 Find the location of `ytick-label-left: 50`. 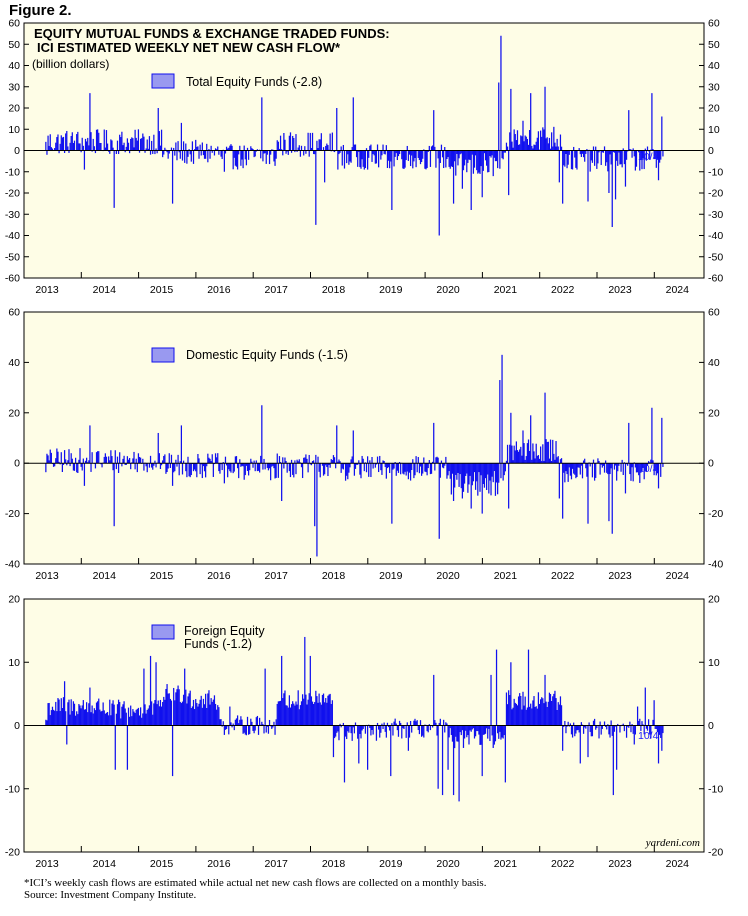

ytick-label-left: 50 is located at coordinates (14, 45).